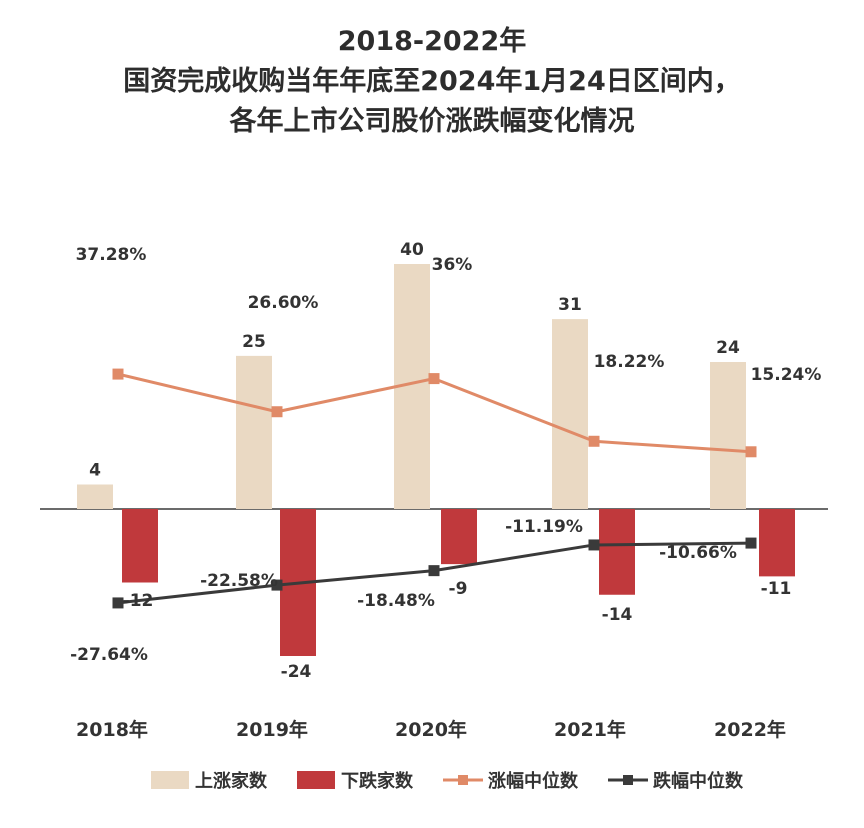  Describe the element at coordinates (396, 601) in the screenshot. I see `fall-median-label: -18.48%` at that location.